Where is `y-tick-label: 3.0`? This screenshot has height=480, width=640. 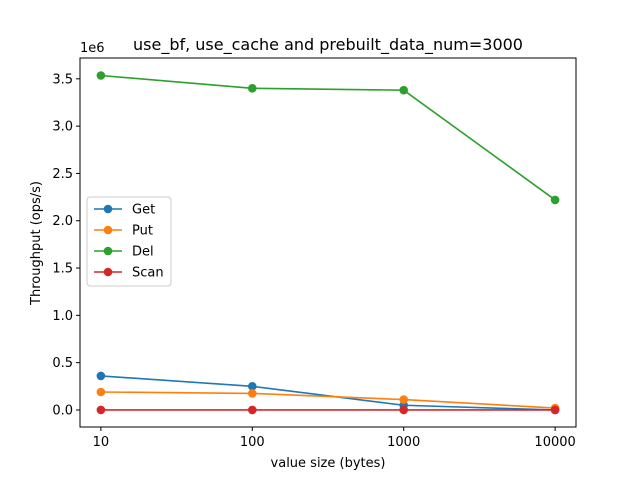 y-tick-label: 3.0 is located at coordinates (62, 127).